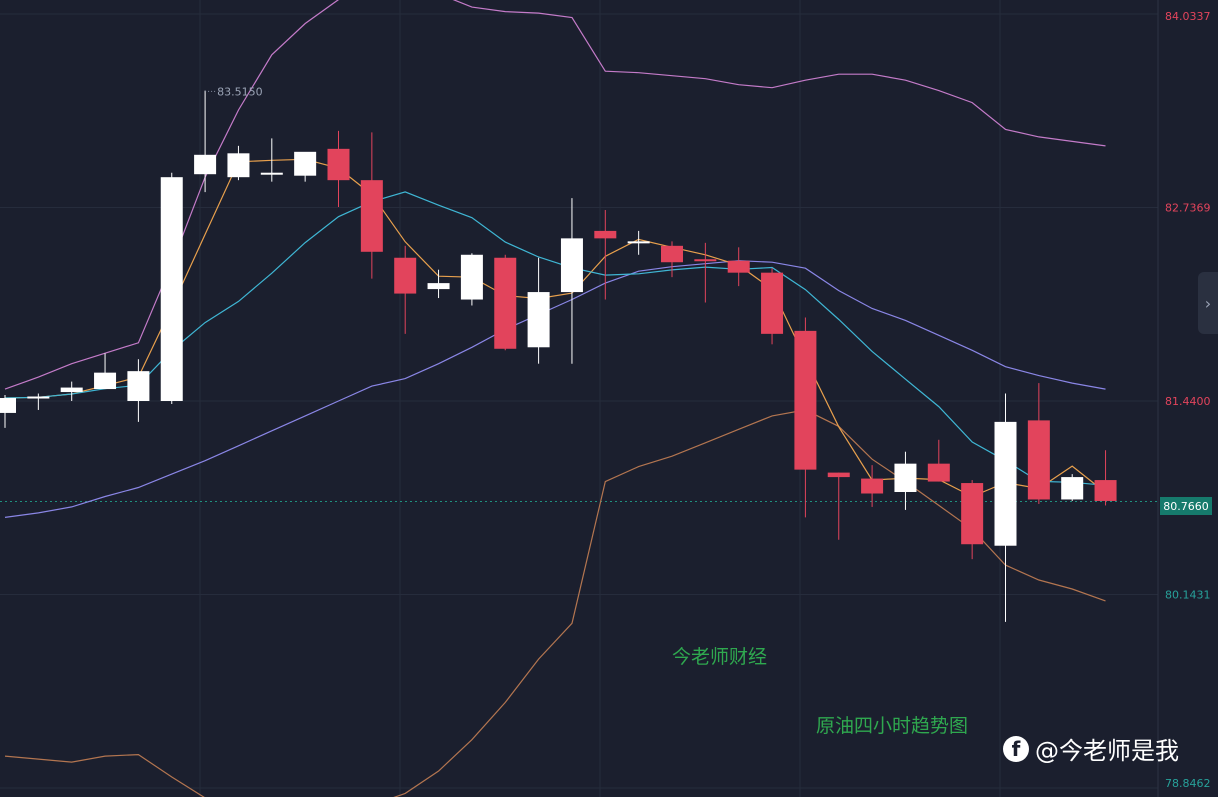 The image size is (1218, 797). I want to click on price-axis: 84.0337 82.7369 81.4400 80.1431 78.8462, so click(1188, 400).